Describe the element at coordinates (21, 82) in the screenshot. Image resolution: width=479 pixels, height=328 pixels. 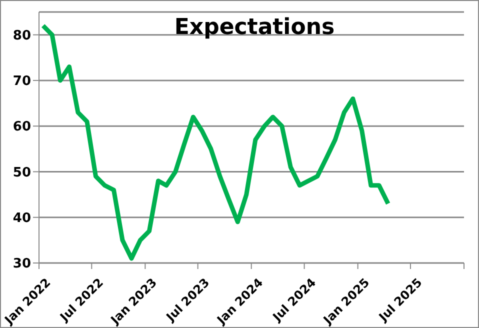
I see `y-tick-label: 70` at that location.